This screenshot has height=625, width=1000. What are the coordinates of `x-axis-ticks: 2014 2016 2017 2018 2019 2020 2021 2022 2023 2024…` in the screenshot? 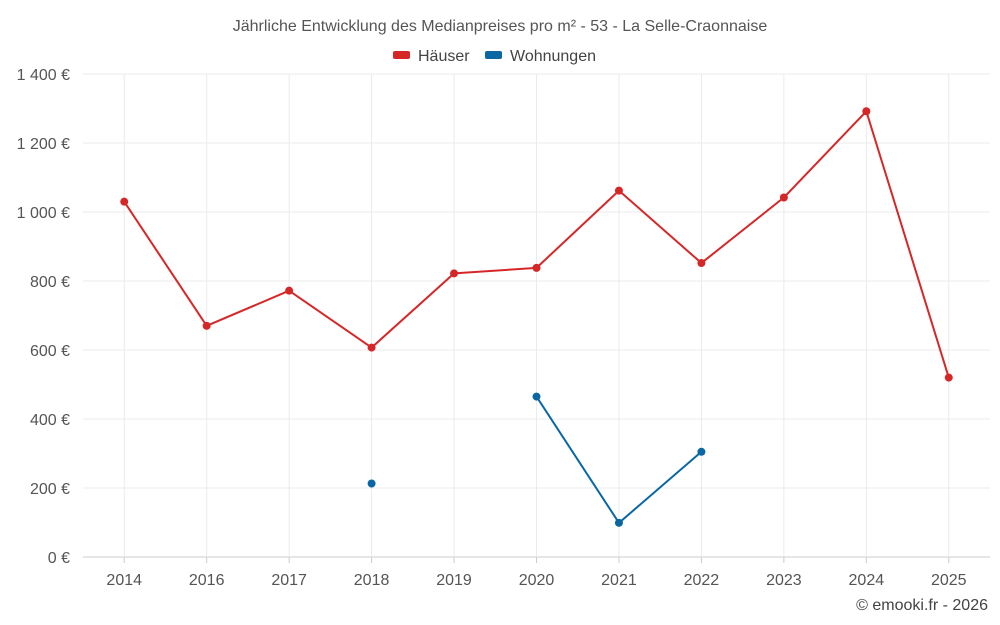 It's located at (536, 573).